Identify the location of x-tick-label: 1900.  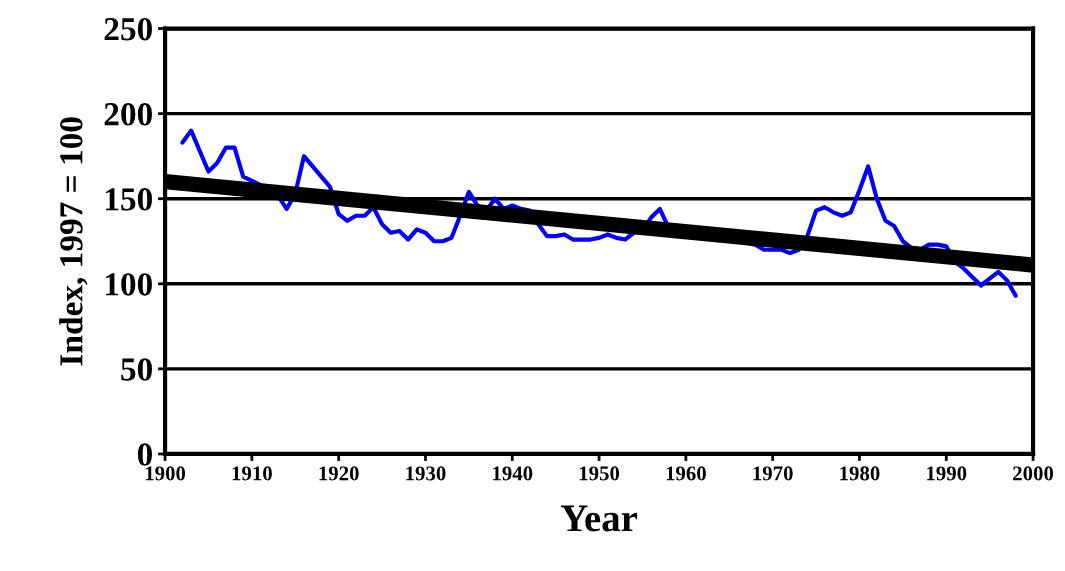
(165, 473).